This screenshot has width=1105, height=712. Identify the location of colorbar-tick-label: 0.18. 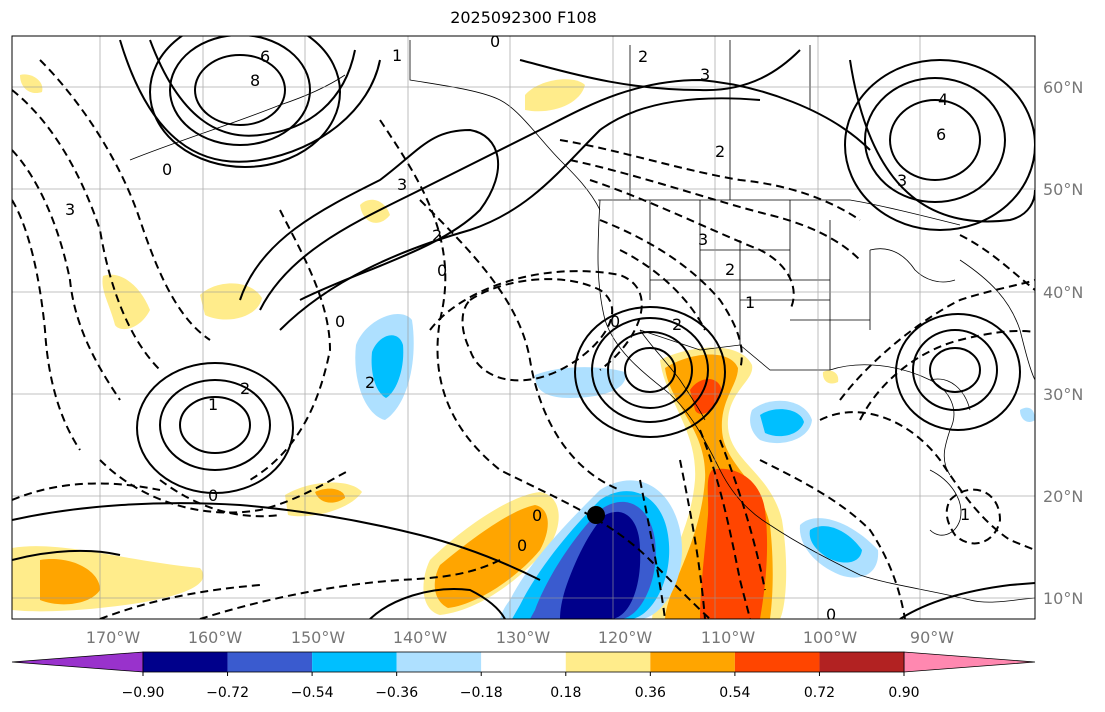
(565, 693).